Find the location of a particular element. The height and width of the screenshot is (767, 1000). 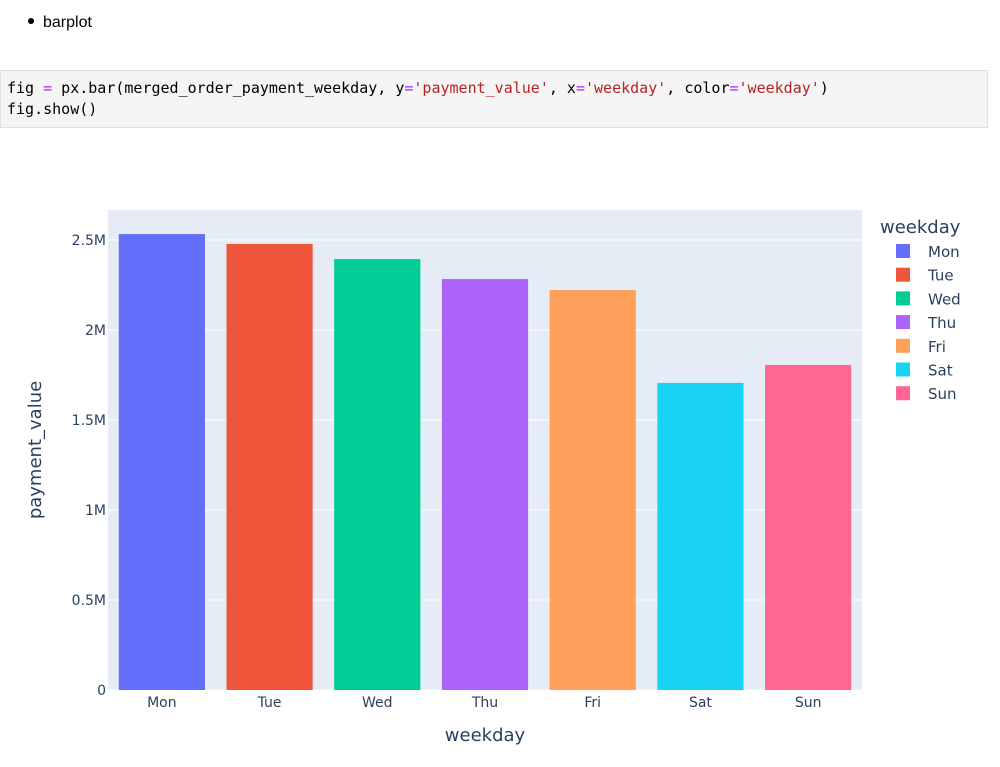

legend-label: Wed is located at coordinates (944, 299).